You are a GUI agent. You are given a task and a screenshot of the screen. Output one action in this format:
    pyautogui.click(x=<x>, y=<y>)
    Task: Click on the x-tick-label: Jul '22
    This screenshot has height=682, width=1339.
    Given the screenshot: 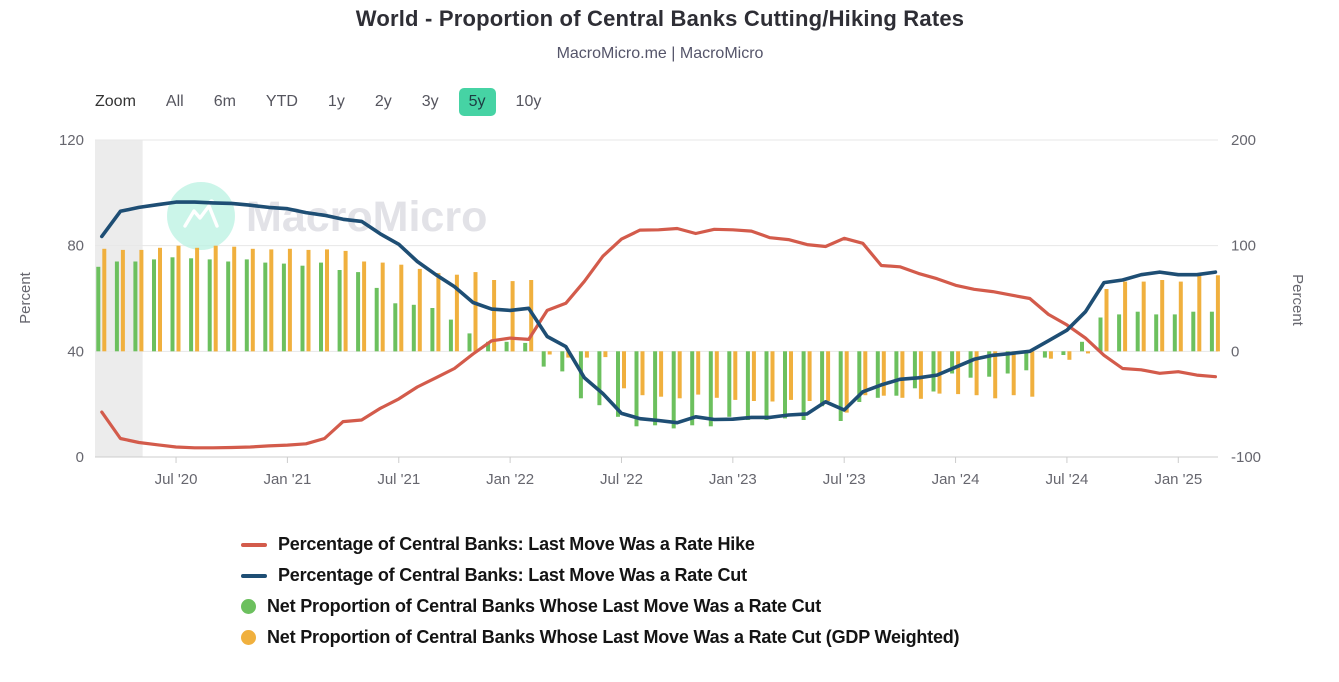 What is the action you would take?
    pyautogui.click(x=621, y=479)
    